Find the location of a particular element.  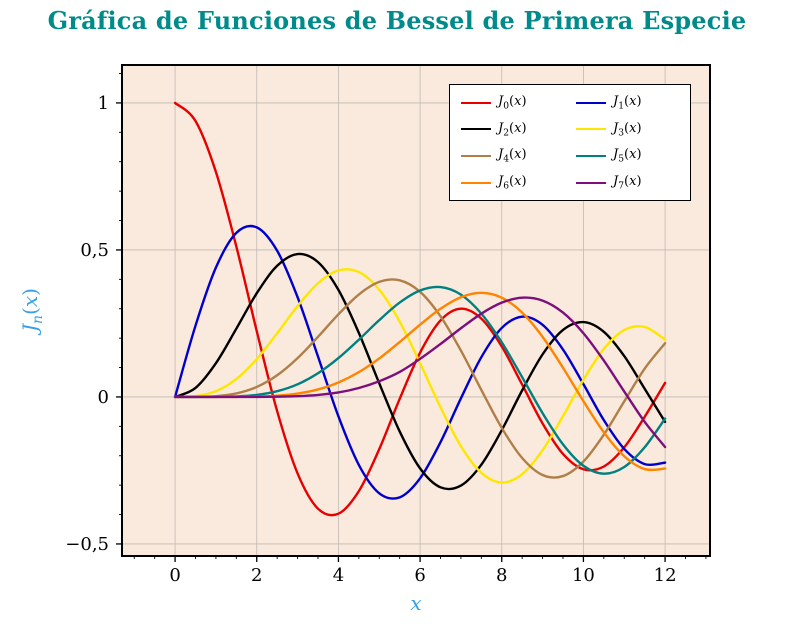

legend: J0(x) J1(x) J2(x) J3(x) J4(x) J5(x) J6(x) J7(x) is located at coordinates (570, 143).